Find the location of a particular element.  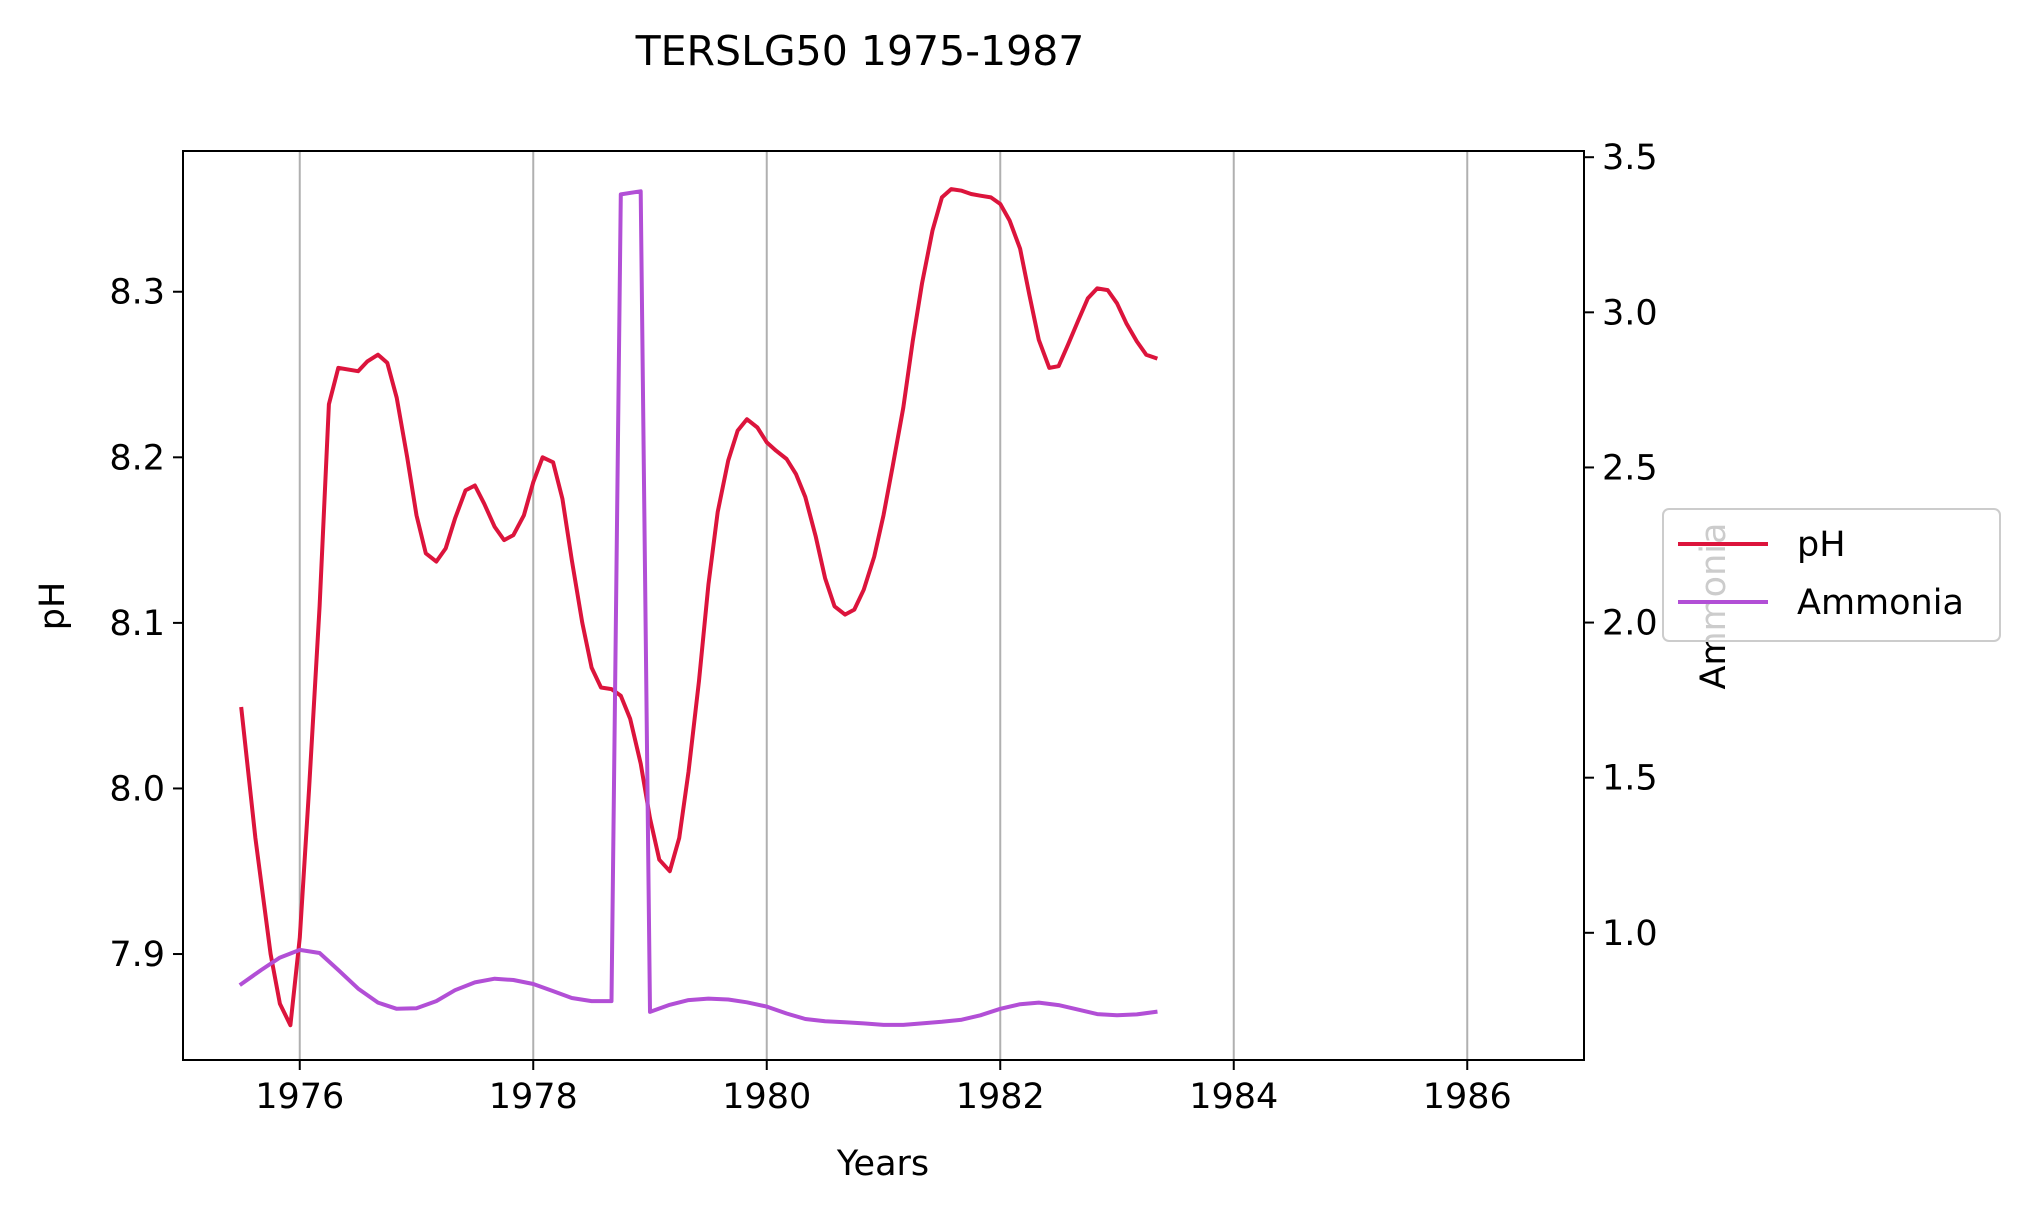

legend-label-ph: pH is located at coordinates (1821, 545).